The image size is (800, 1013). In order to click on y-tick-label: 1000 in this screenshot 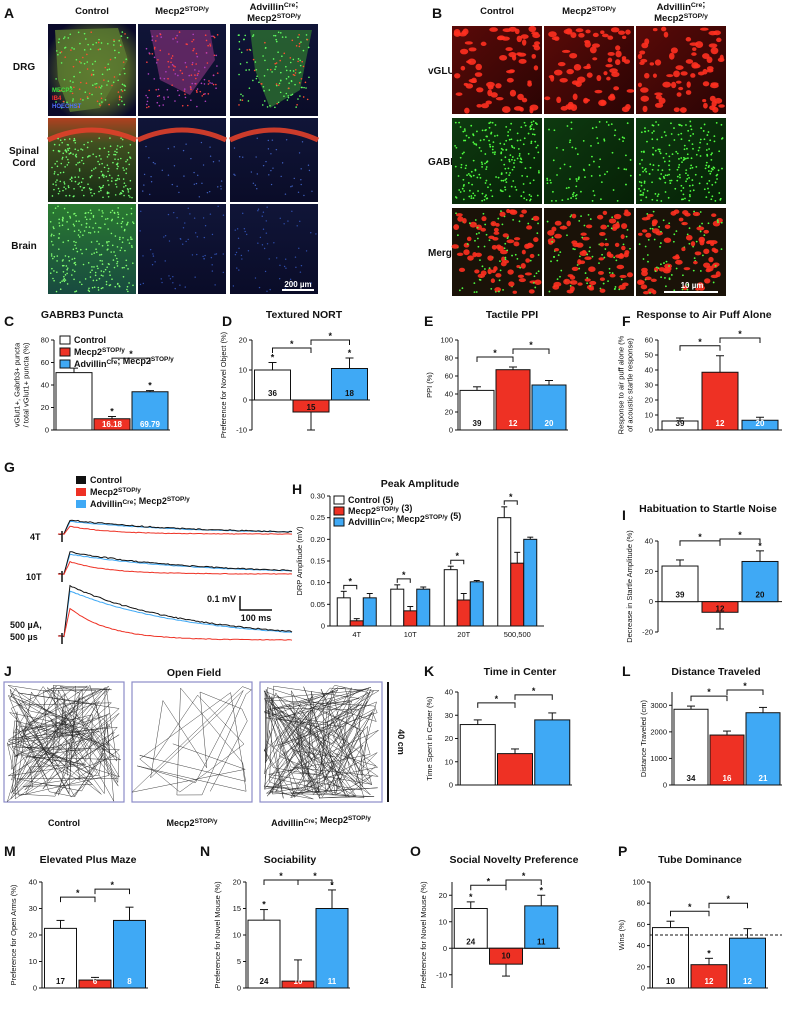, I will do `click(658, 758)`.